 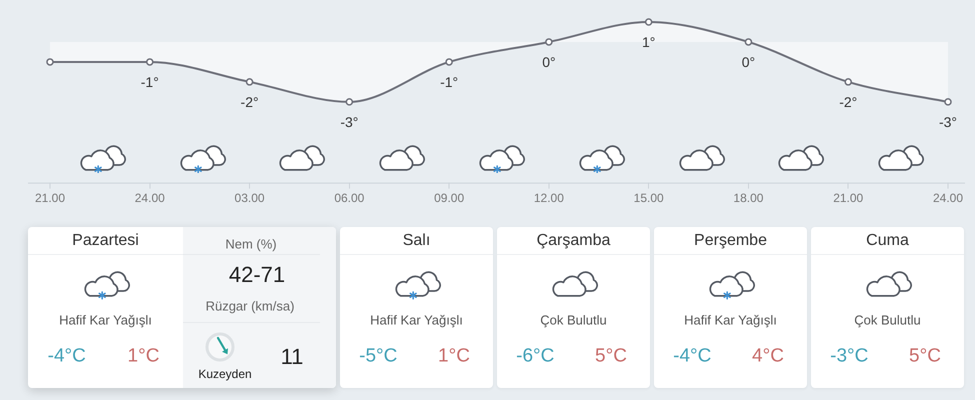 I want to click on x-tick-label: 03.00, so click(x=249, y=198).